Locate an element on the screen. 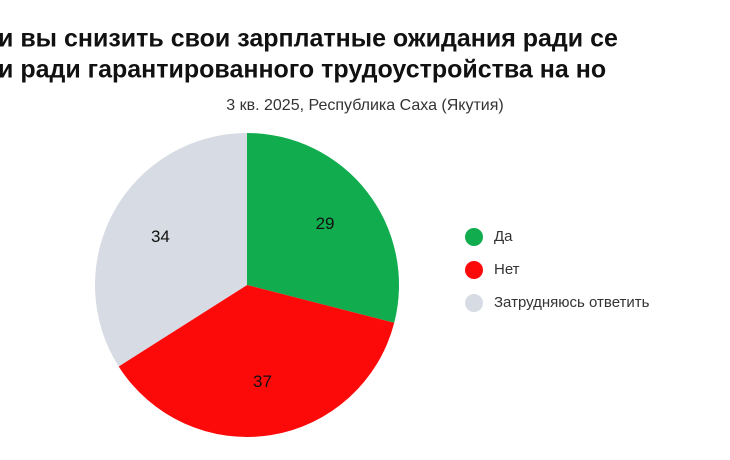 The height and width of the screenshot is (460, 730). chart-subtitle: 3 кв. 2025, Республика Саха (Якутия) is located at coordinates (364, 105).